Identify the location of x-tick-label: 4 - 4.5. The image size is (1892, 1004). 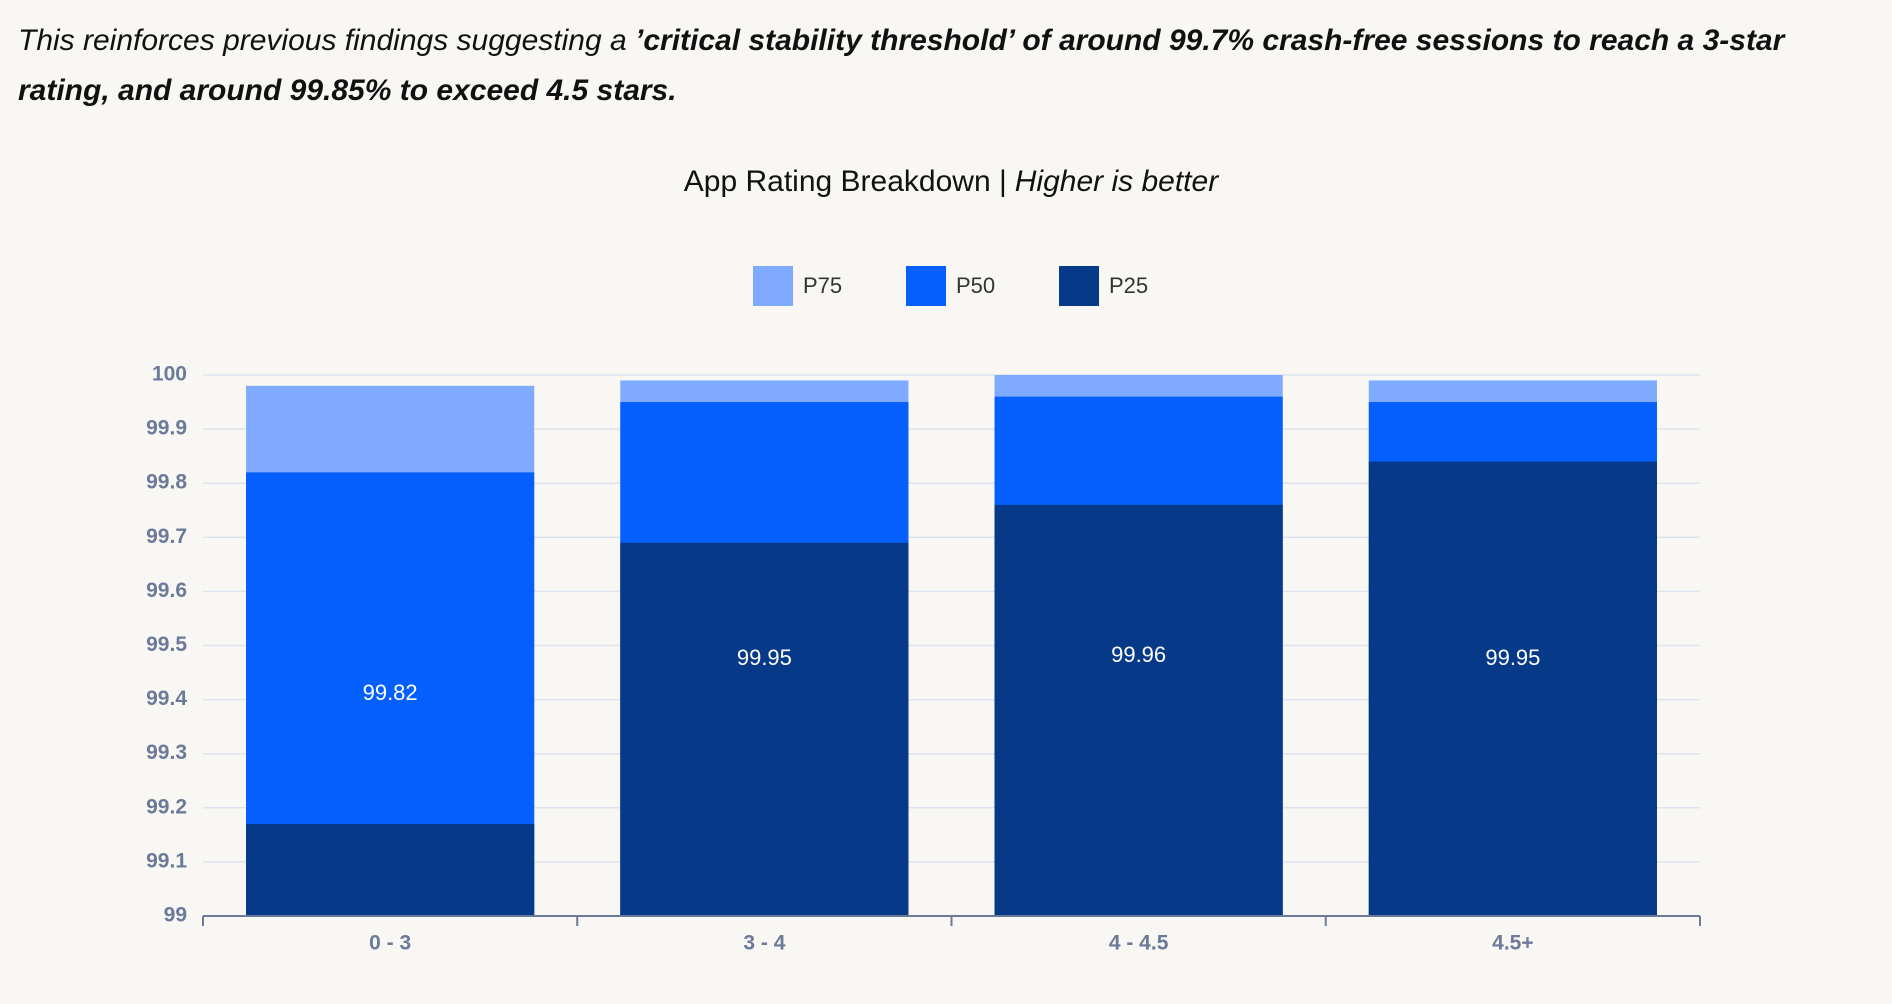
(1139, 943).